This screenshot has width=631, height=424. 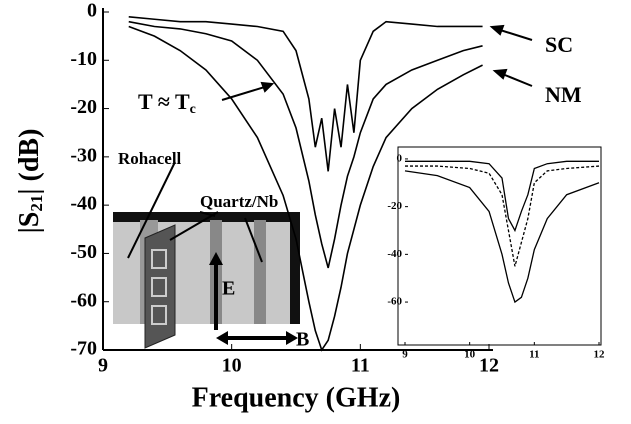 I want to click on x-axis-label: Frequency (GHz), so click(x=296, y=397).